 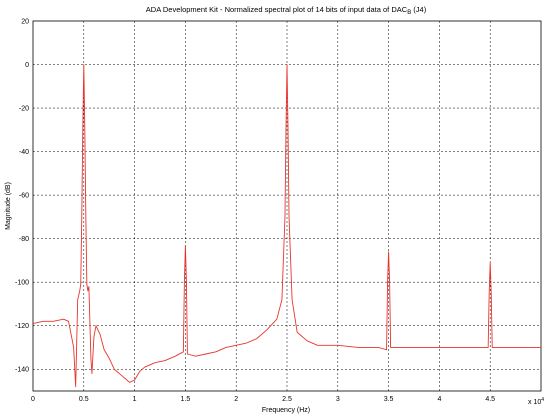 What do you see at coordinates (439, 399) in the screenshot?
I see `x-tick-label: 4` at bounding box center [439, 399].